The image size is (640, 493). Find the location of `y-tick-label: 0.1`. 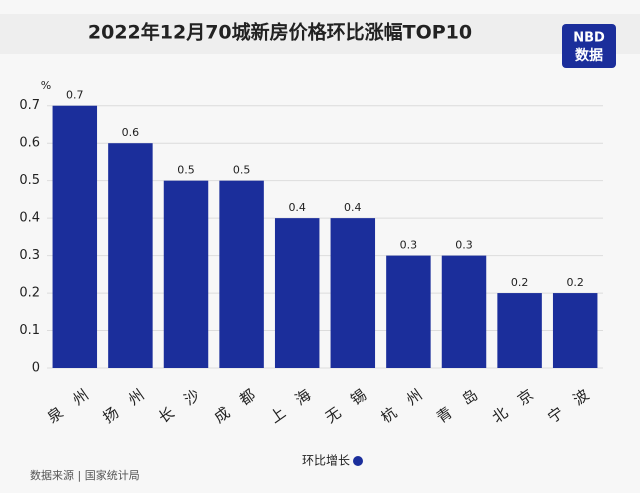

y-tick-label: 0.1 is located at coordinates (29, 330).